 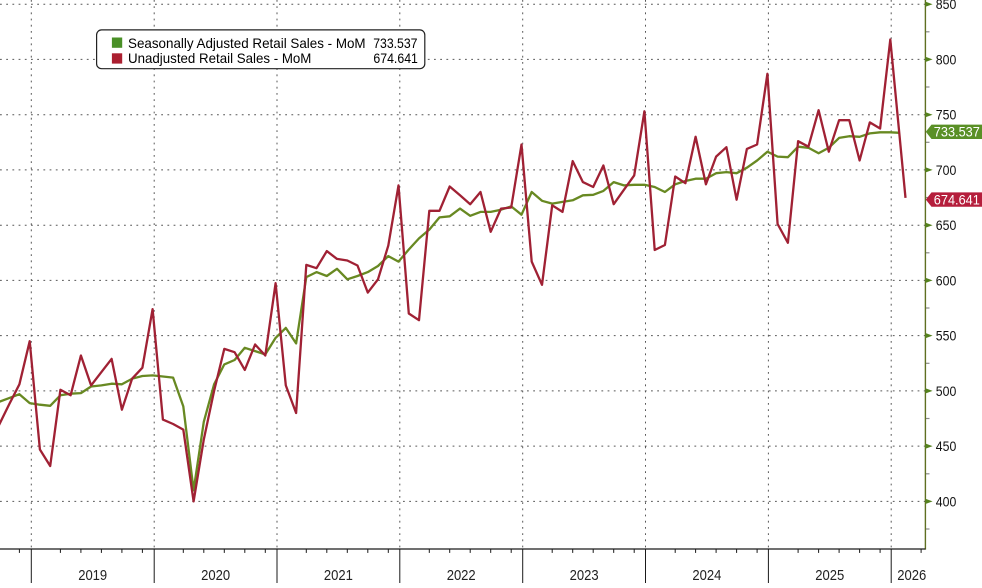 What do you see at coordinates (946, 6) in the screenshot?
I see `svg-text: 850` at bounding box center [946, 6].